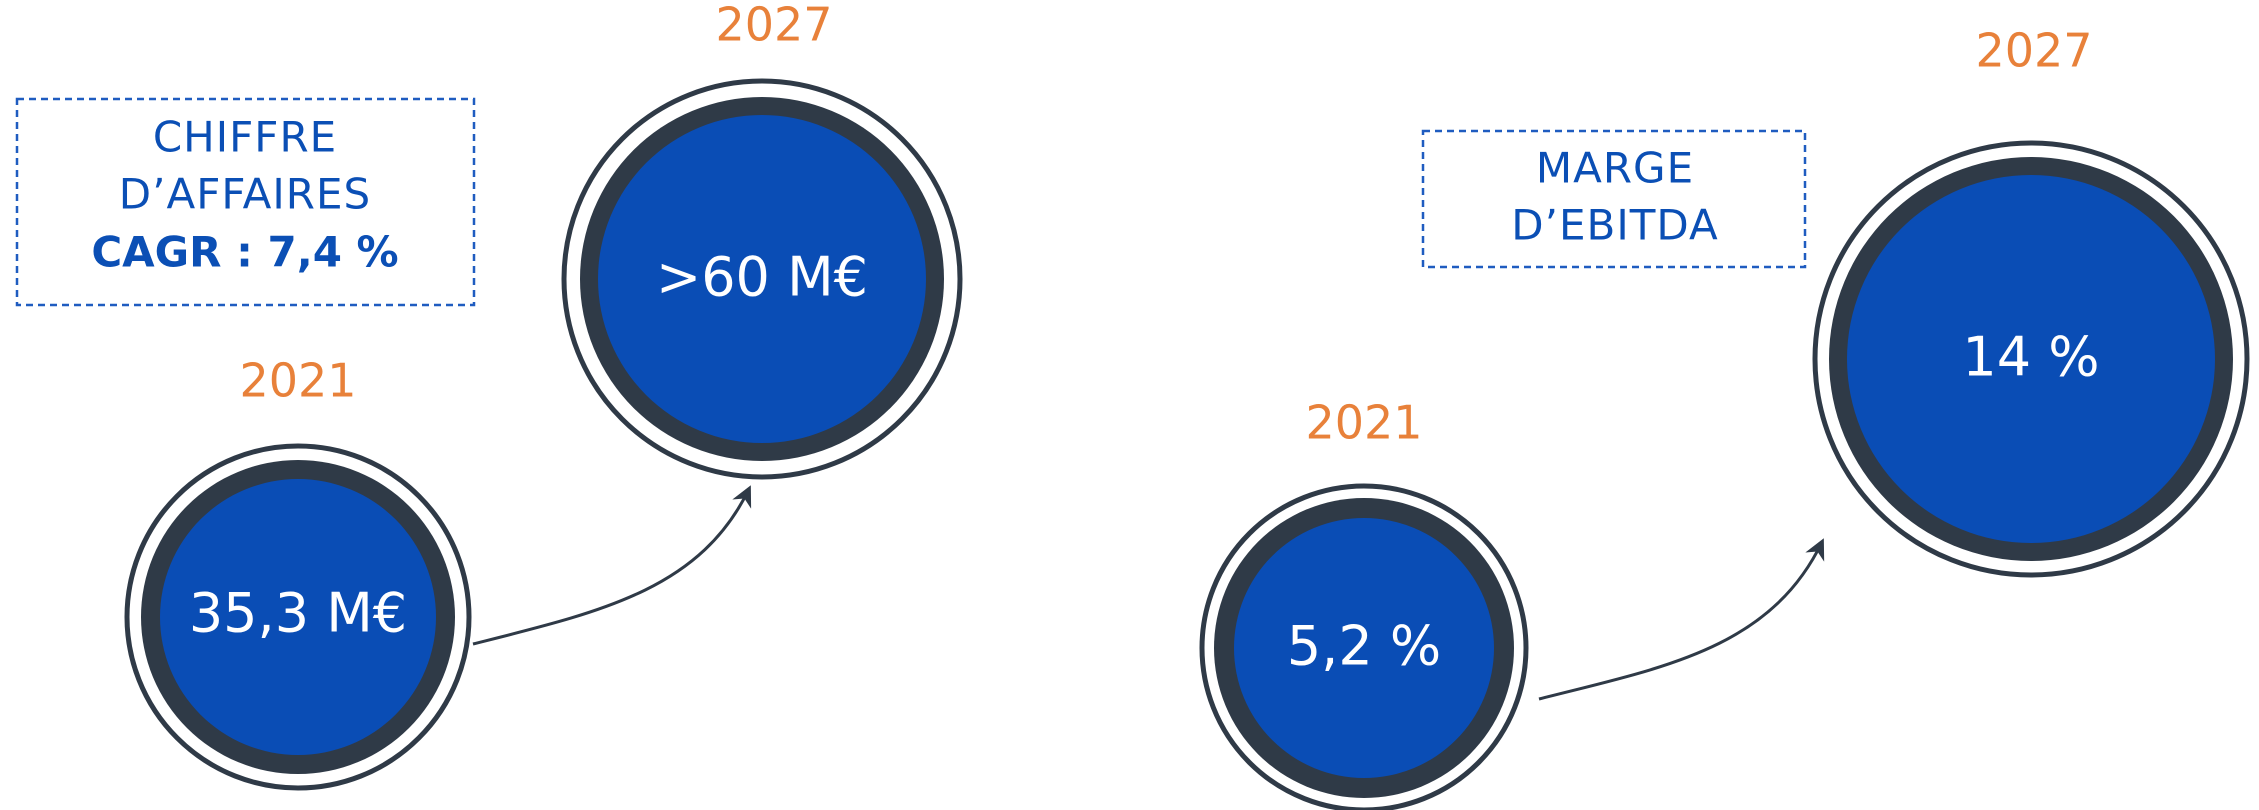 The height and width of the screenshot is (810, 2259). Describe the element at coordinates (298, 613) in the screenshot. I see `start-value: 35,3 M€` at that location.